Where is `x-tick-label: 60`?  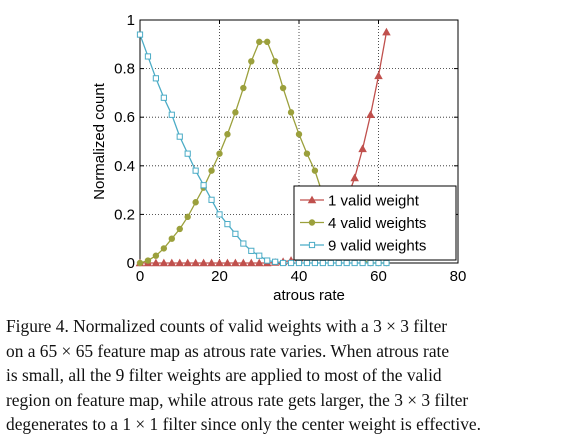 x-tick-label: 60 is located at coordinates (378, 276).